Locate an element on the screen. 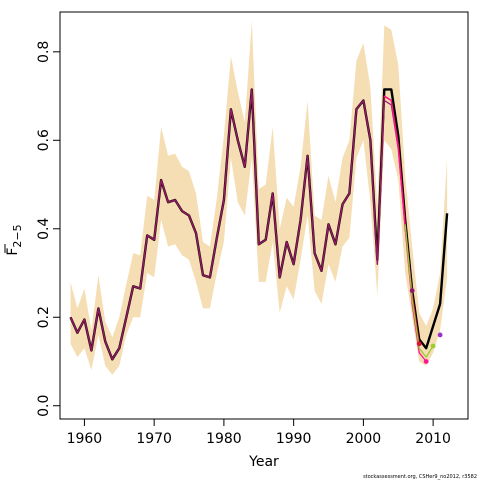  x-tick-label: 2000 is located at coordinates (364, 439).